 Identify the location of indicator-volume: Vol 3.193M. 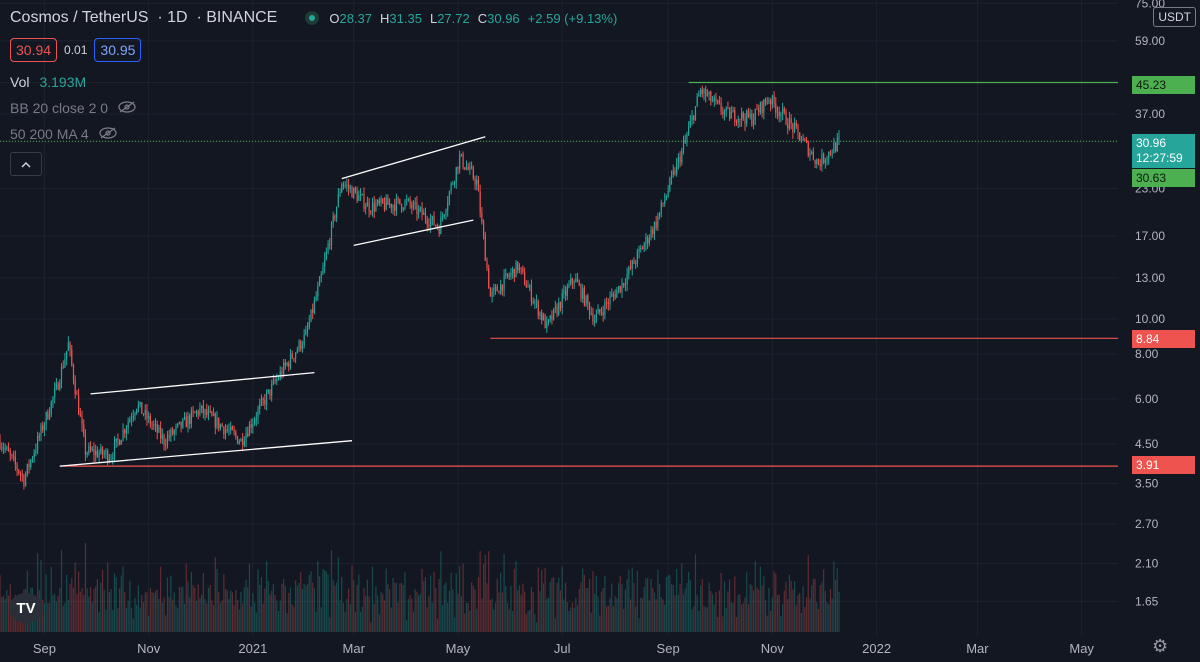
(48, 82).